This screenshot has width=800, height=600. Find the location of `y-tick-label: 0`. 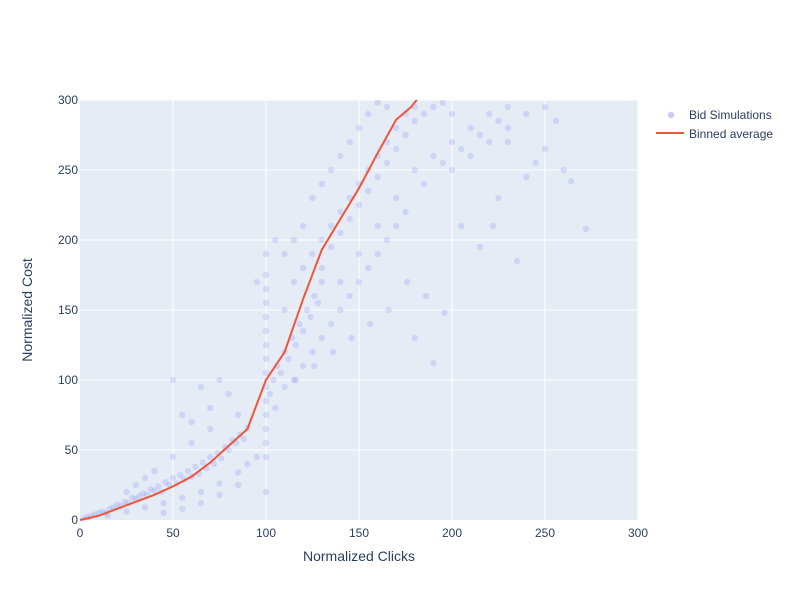

y-tick-label: 0 is located at coordinates (74, 520).